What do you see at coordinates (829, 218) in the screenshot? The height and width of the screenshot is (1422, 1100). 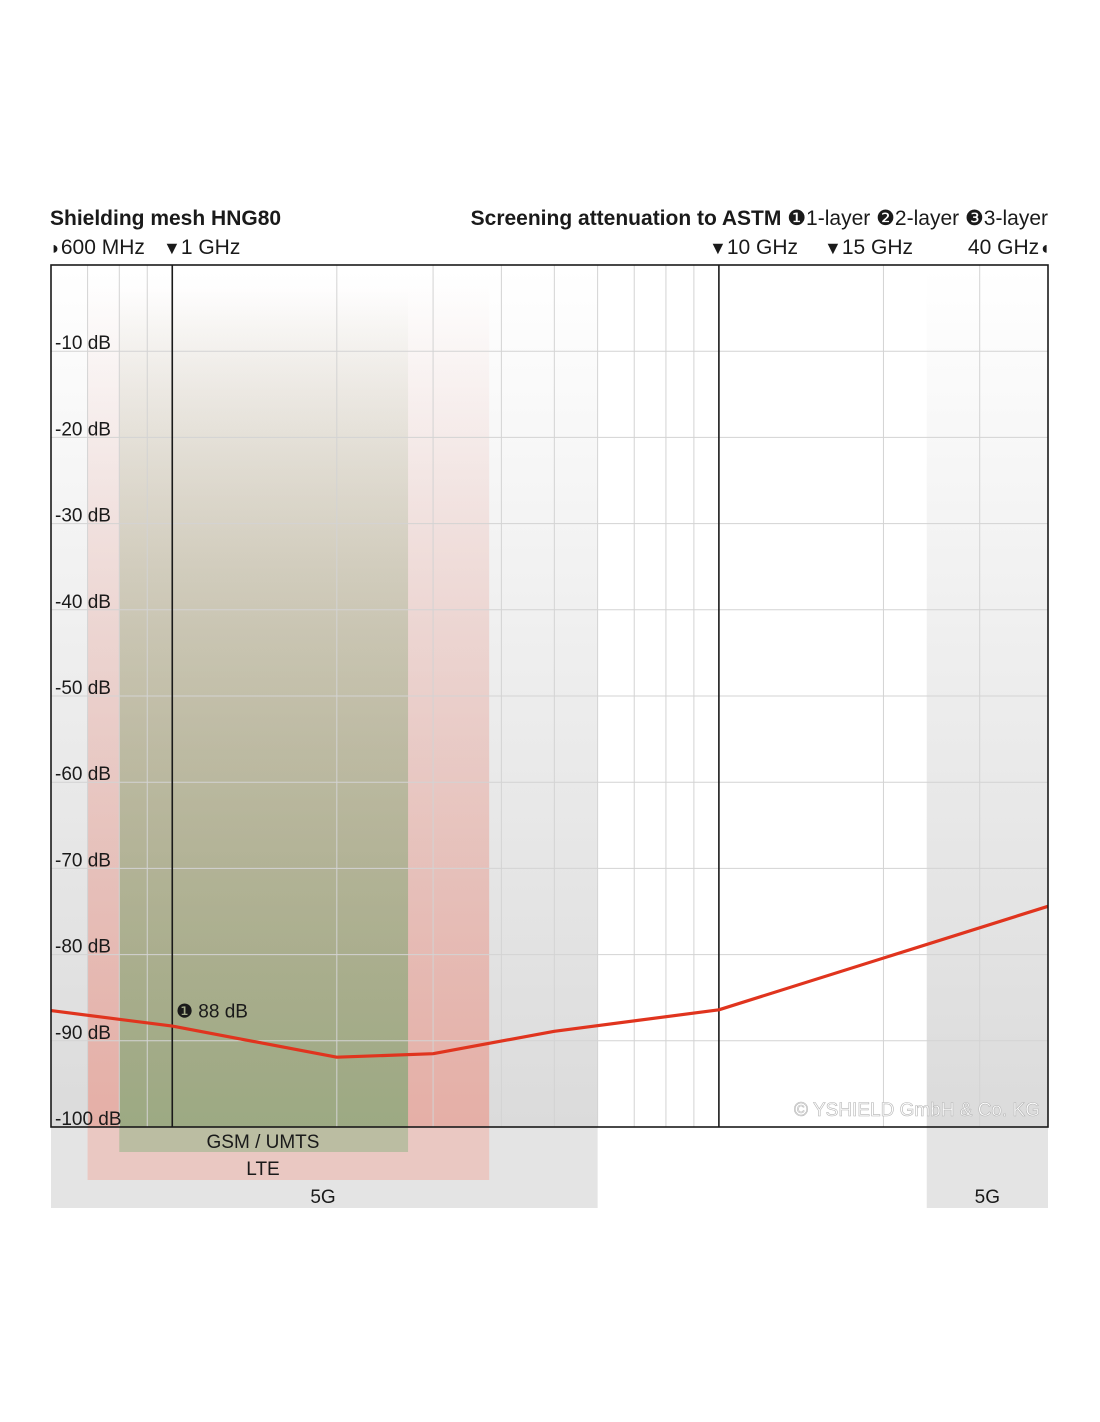 I see `legend-item-1-layer: ❶1-layer` at bounding box center [829, 218].